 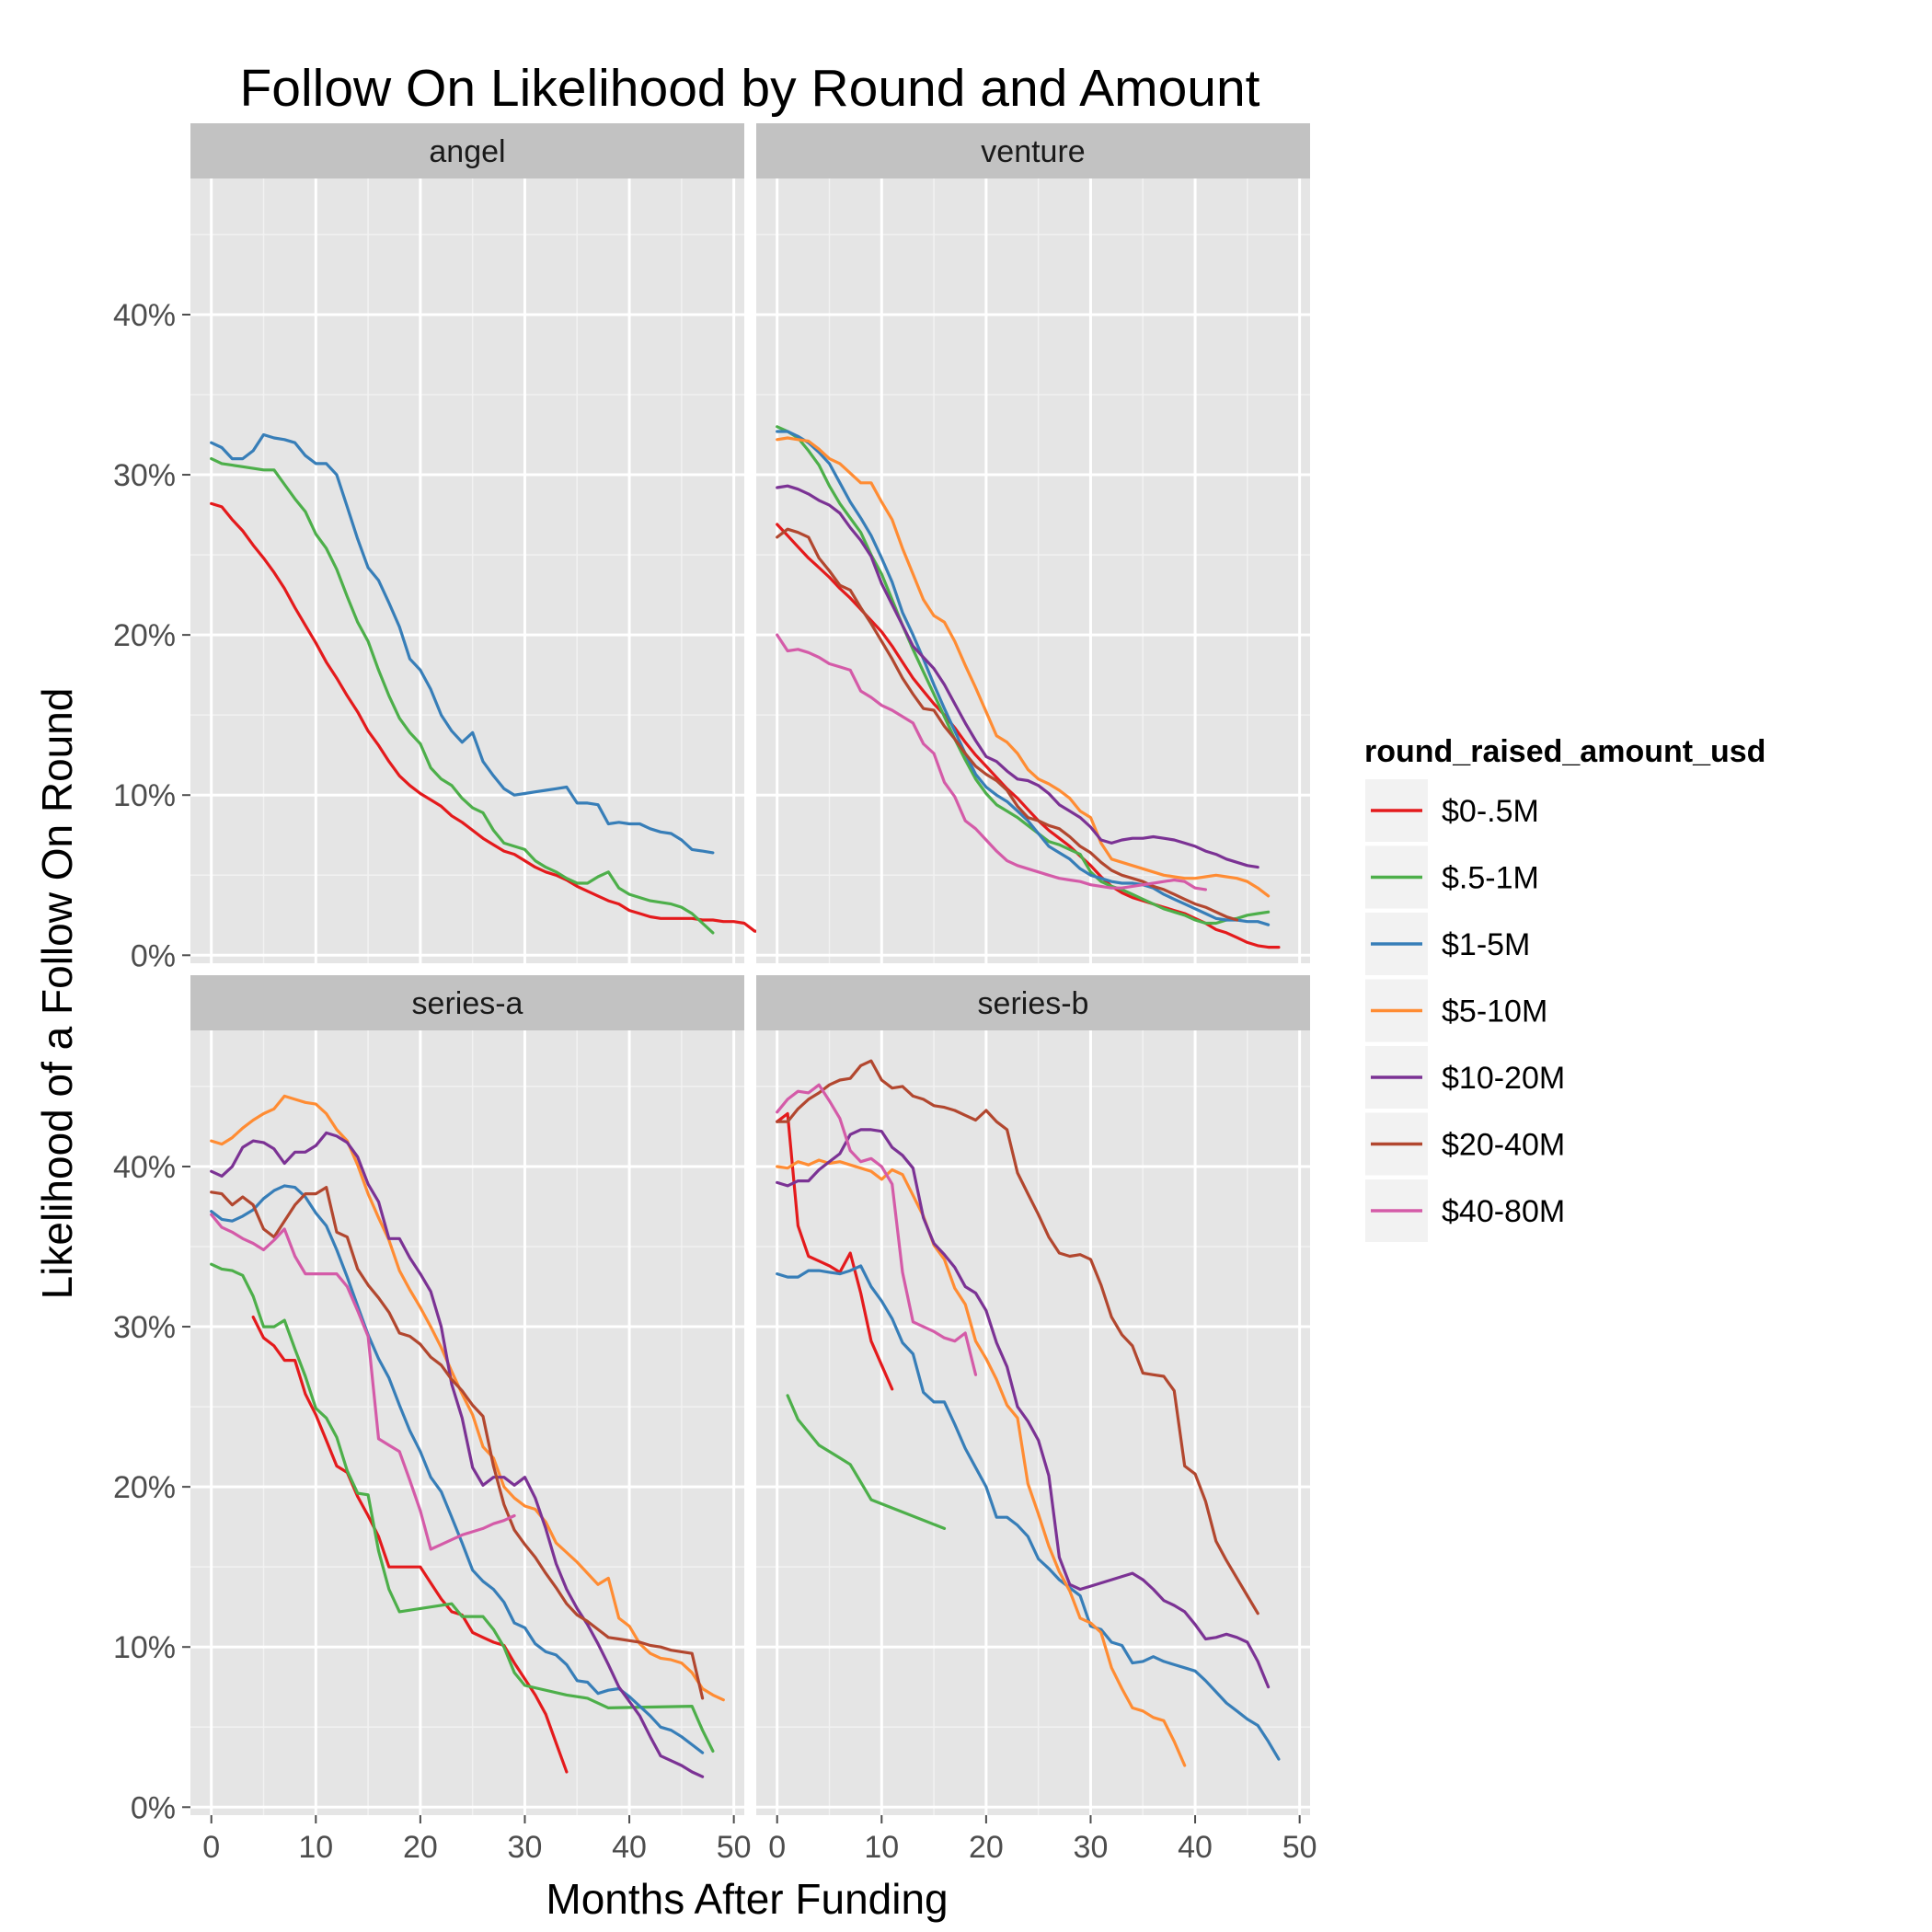 What do you see at coordinates (1494, 1012) in the screenshot?
I see `legend-label: $5-10M` at bounding box center [1494, 1012].